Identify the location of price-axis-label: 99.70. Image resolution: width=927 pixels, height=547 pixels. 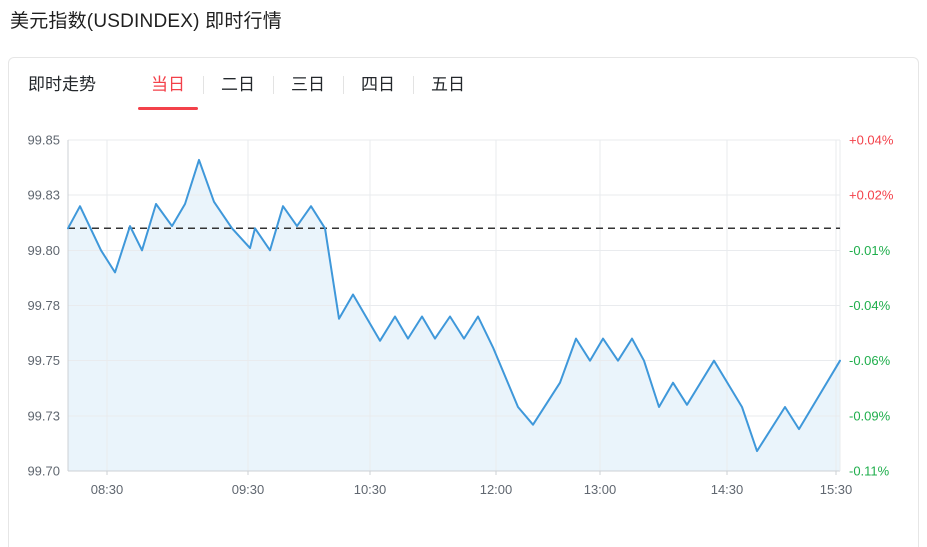
(43, 471).